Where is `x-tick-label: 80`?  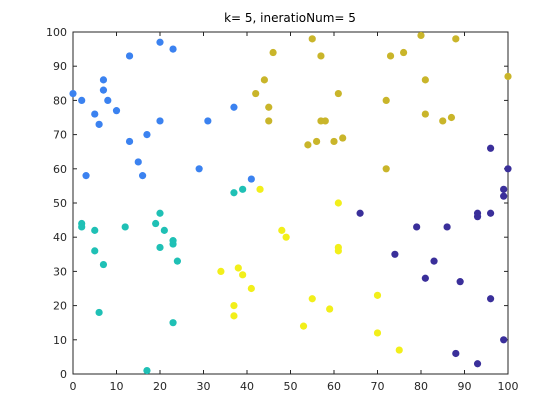
x-tick-label: 80 is located at coordinates (421, 386).